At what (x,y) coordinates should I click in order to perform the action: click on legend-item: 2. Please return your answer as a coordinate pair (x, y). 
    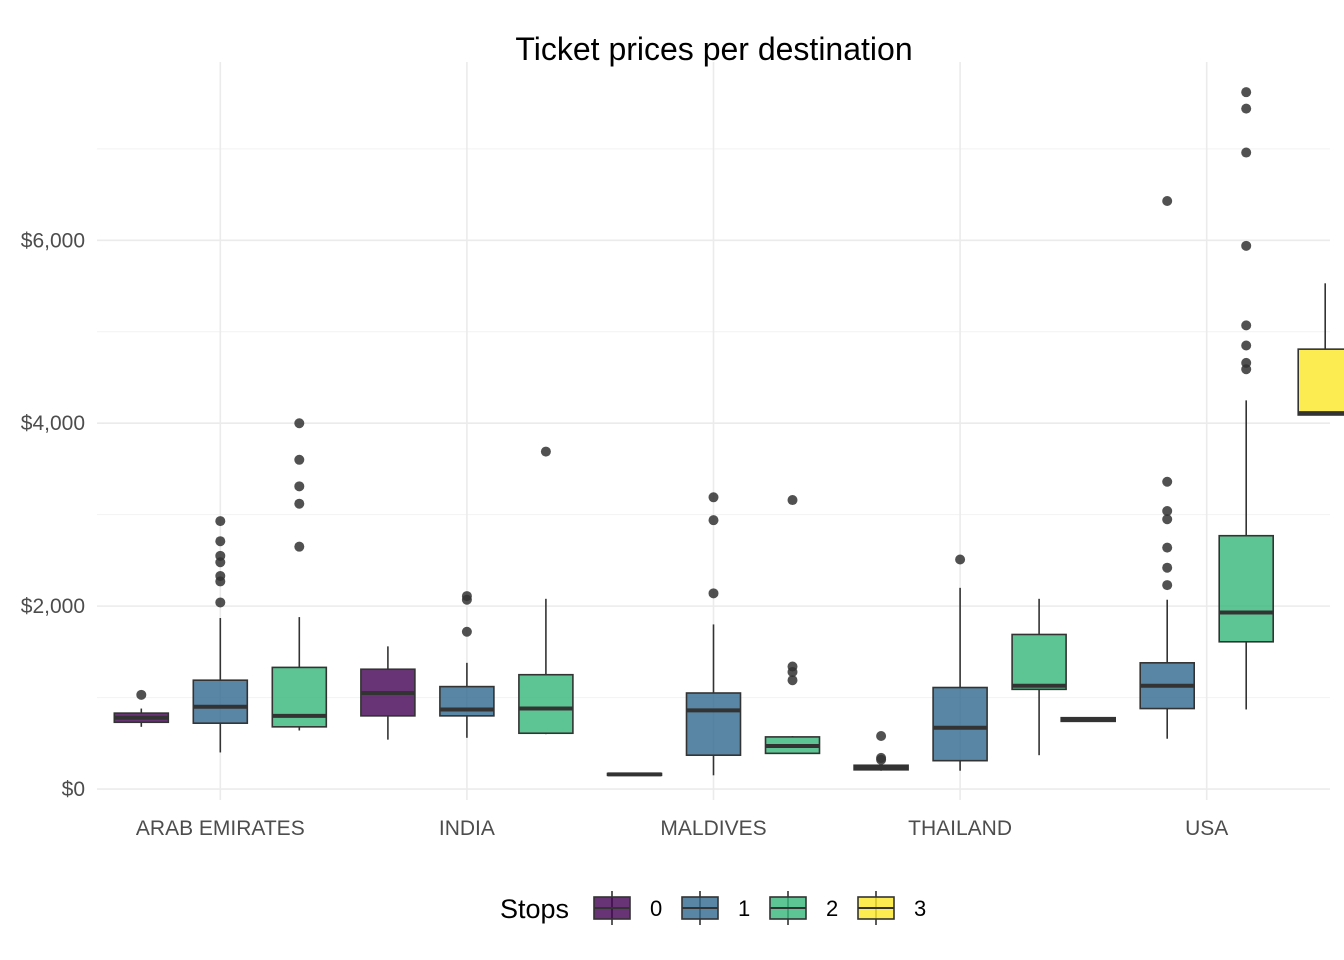
    Looking at the image, I should click on (803, 908).